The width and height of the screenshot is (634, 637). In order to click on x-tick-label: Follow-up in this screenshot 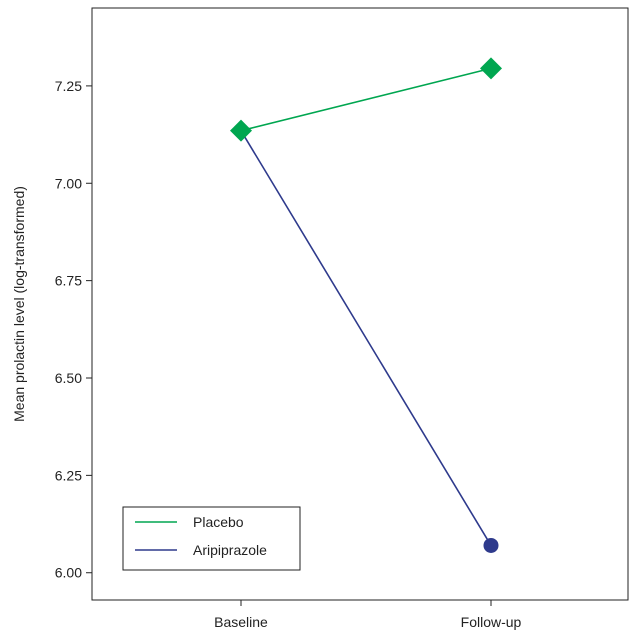, I will do `click(491, 622)`.